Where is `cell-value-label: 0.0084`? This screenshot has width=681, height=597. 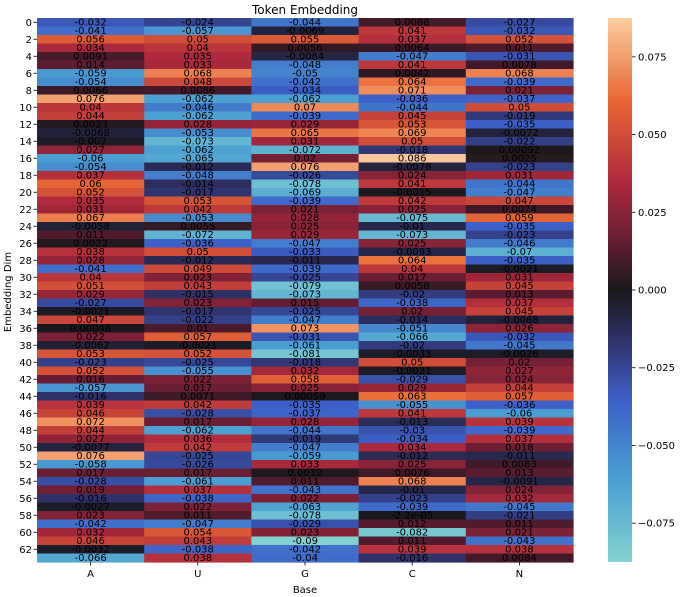 cell-value-label: 0.0084 is located at coordinates (519, 558).